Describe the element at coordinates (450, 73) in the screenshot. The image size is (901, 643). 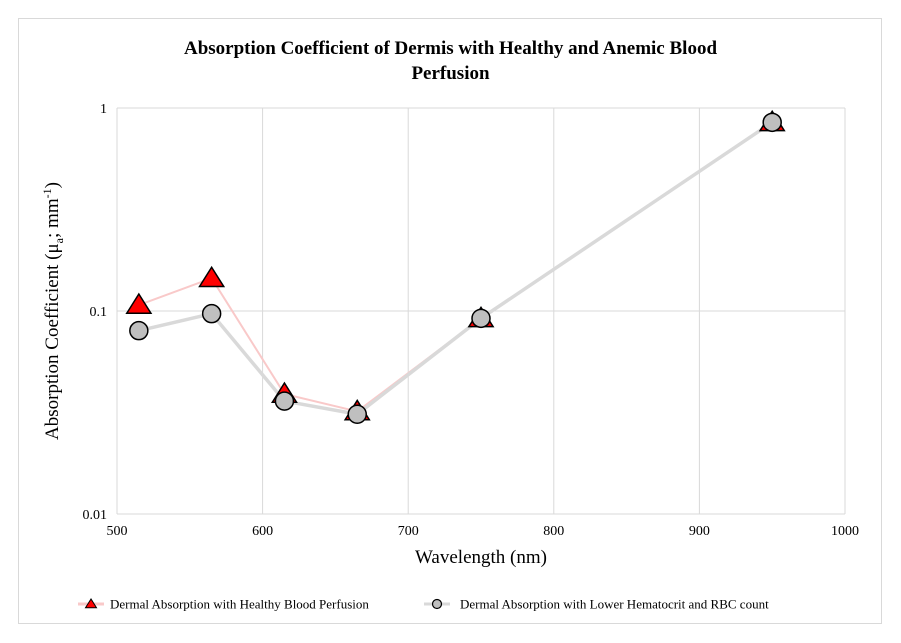
I see `chart-title-line-2: Perfusion` at that location.